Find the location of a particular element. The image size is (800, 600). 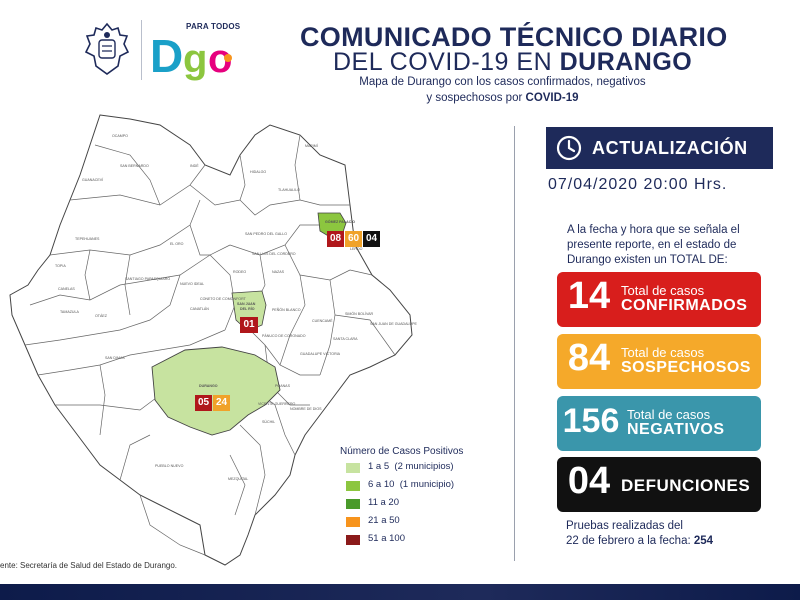

svg-text: SIMÓN BOLÍVAR is located at coordinates (359, 313).